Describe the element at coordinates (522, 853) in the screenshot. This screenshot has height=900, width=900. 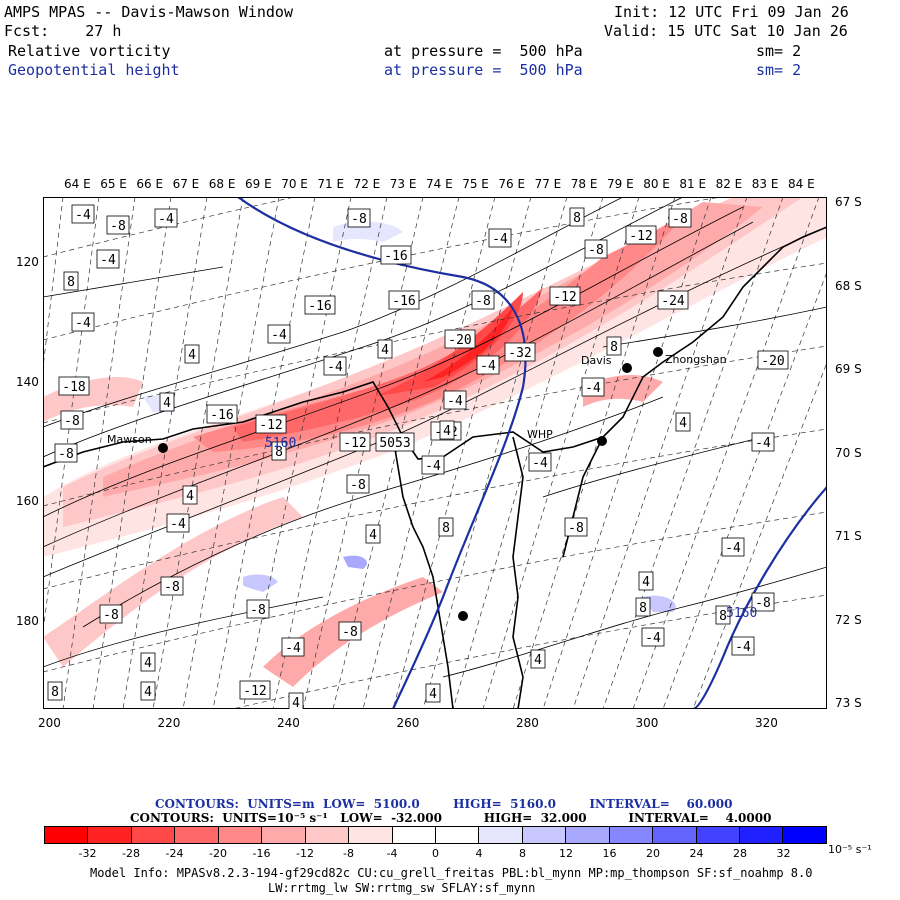
I see `color-bar-tick: 8` at that location.